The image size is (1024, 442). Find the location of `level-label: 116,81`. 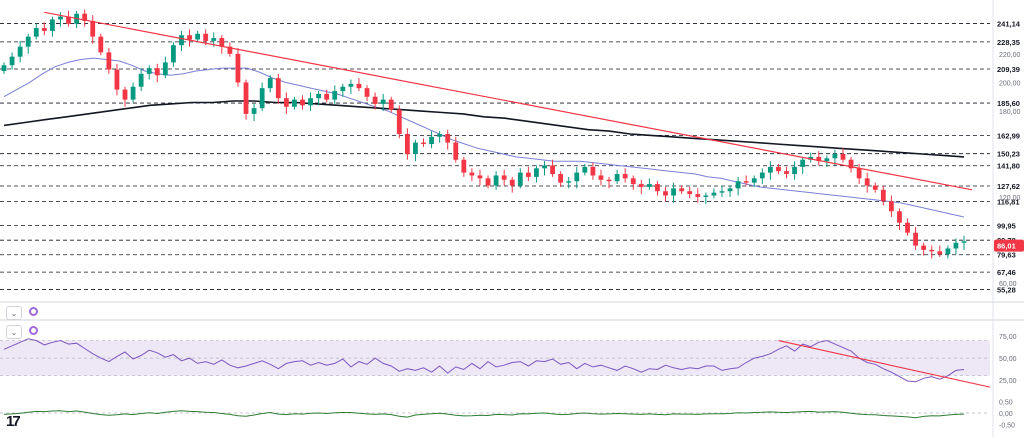

level-label: 116,81 is located at coordinates (1008, 202).